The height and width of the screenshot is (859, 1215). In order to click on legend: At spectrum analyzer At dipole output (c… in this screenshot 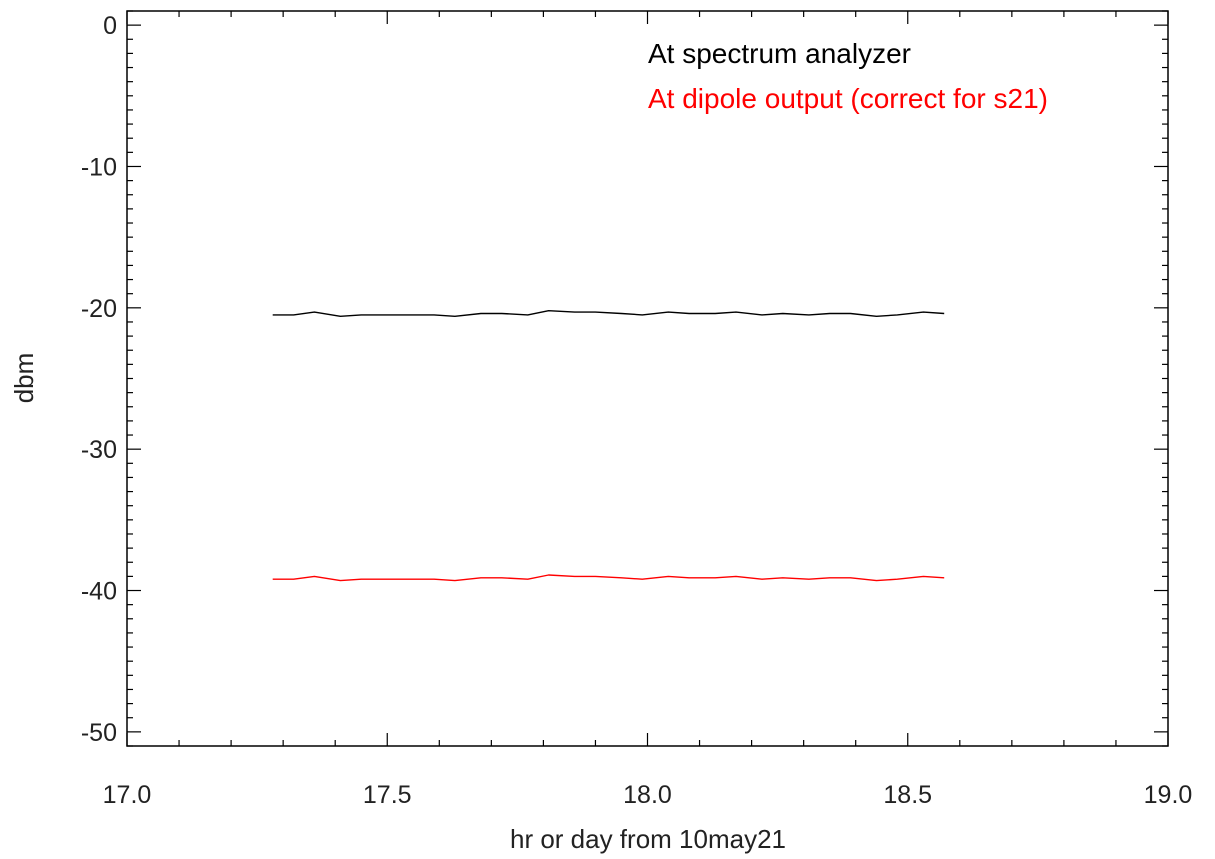, I will do `click(848, 76)`.